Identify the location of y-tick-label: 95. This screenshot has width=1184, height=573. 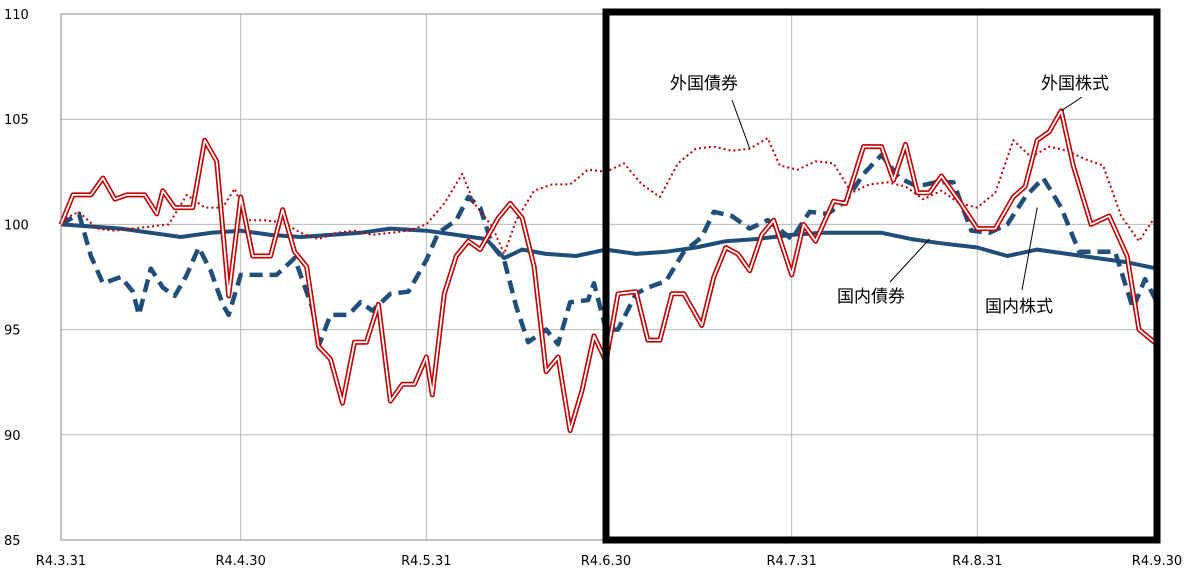
(12, 331).